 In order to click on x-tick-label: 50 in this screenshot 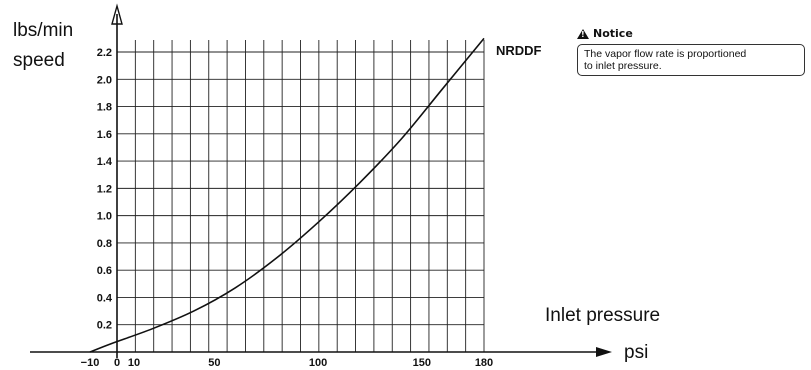, I will do `click(214, 363)`.